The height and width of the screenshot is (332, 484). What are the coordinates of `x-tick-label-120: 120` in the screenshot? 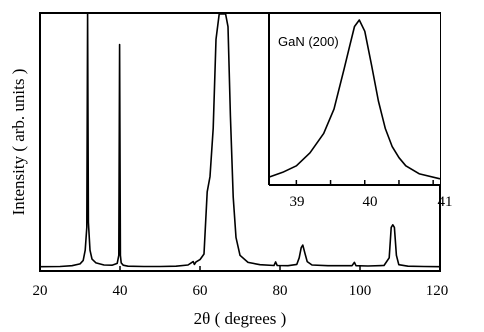 It's located at (437, 291).